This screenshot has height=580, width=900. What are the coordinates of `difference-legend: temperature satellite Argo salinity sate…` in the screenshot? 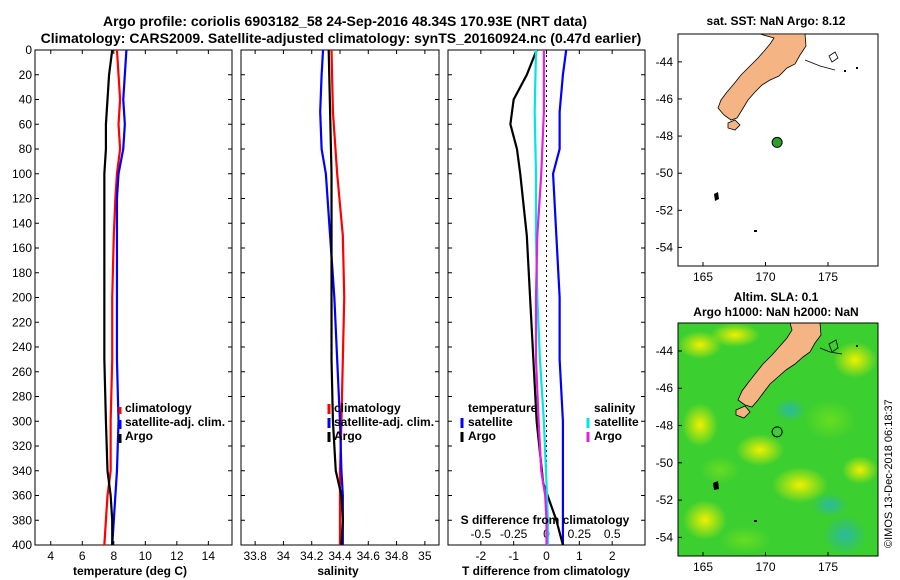 It's located at (549, 422).